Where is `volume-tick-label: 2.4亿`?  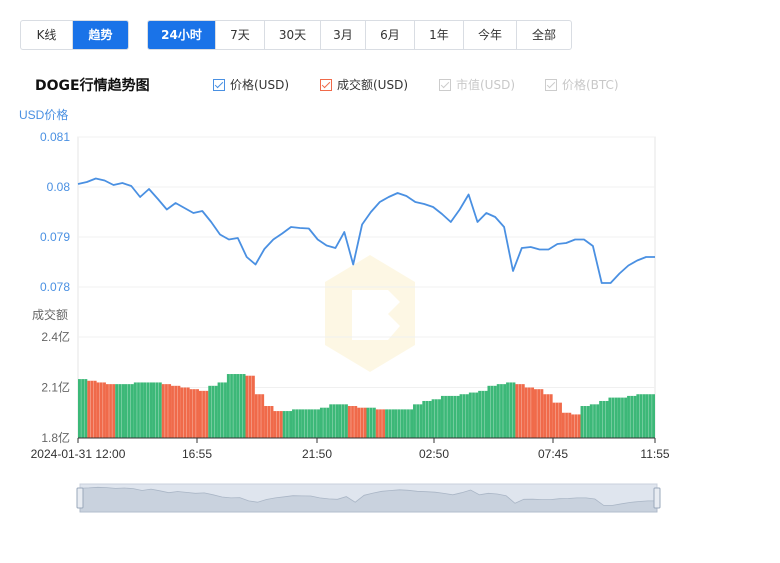
volume-tick-label: 2.4亿 is located at coordinates (55, 336).